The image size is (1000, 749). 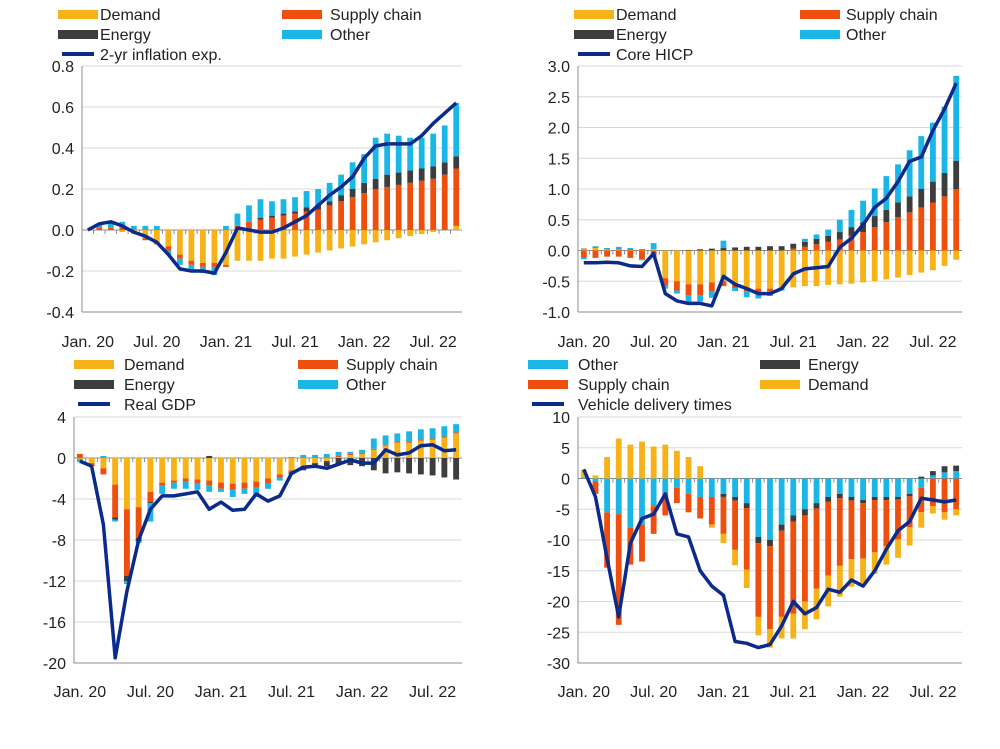 I want to click on y-tick-label: -12, so click(x=54, y=582).